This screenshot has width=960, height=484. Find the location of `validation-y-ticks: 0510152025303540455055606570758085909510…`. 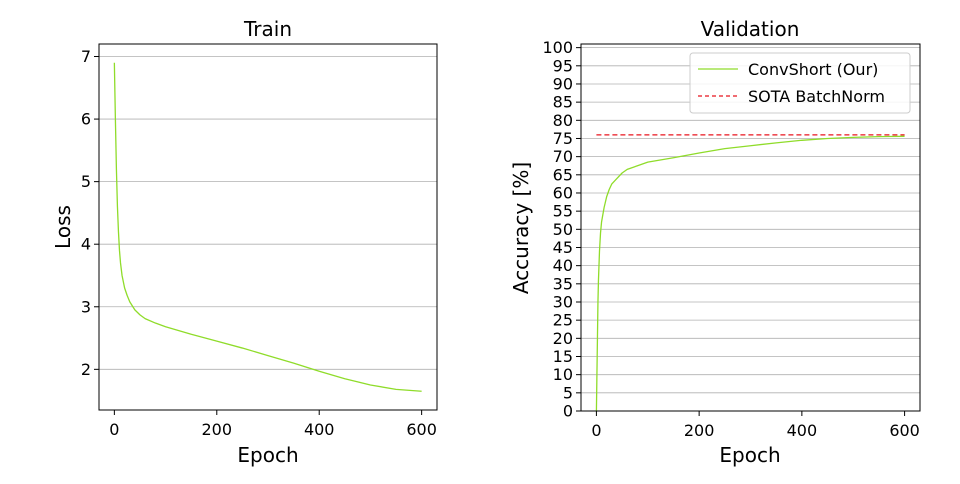

validation-y-ticks: 0510152025303540455055606570758085909510… is located at coordinates (561, 229).